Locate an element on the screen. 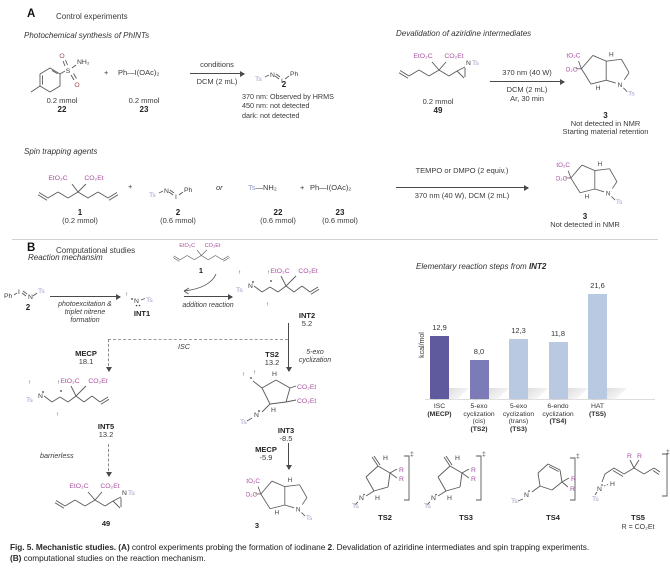 This screenshot has width=670, height=579. chart-title: Elementary reaction steps from INT2 is located at coordinates (481, 266).